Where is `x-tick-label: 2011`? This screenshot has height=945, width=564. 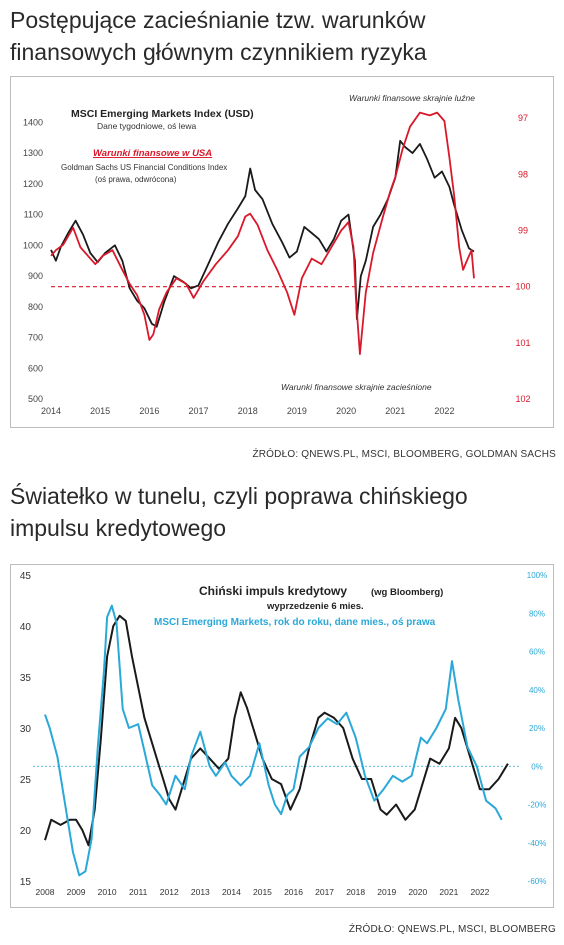 x-tick-label: 2011 is located at coordinates (138, 892).